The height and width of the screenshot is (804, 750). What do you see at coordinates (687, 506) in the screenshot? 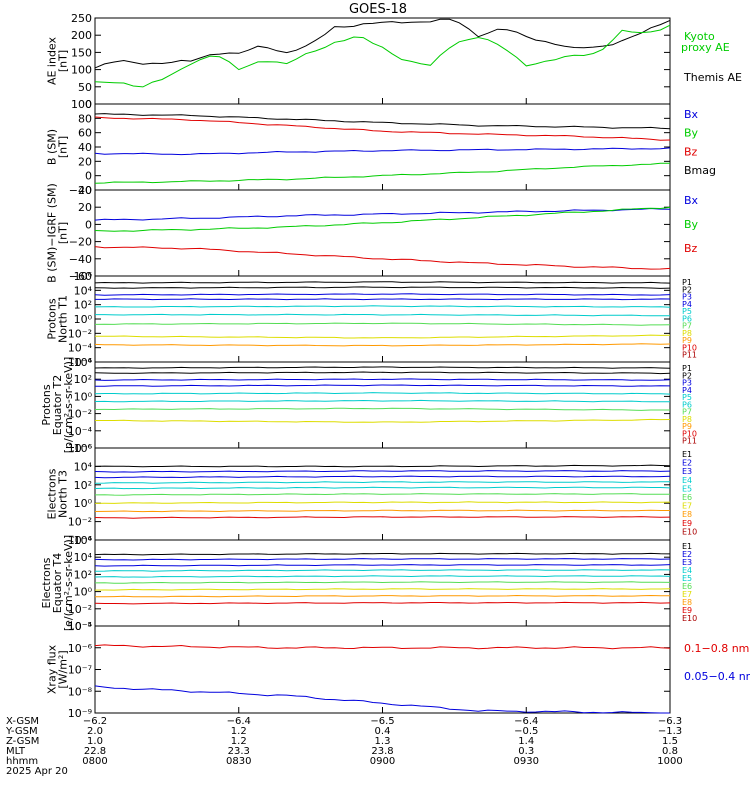
I see `legend-electrons-t3-E7: E7` at bounding box center [687, 506].